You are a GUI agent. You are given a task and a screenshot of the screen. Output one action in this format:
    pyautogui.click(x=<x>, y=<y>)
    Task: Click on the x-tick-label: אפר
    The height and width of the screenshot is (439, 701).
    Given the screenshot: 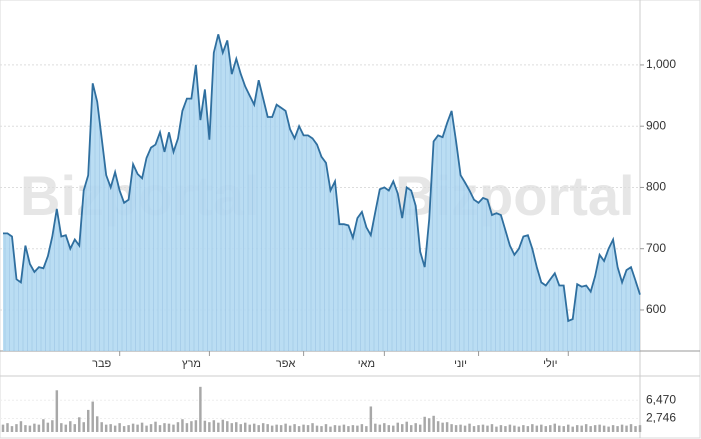 What is the action you would take?
    pyautogui.click(x=286, y=364)
    